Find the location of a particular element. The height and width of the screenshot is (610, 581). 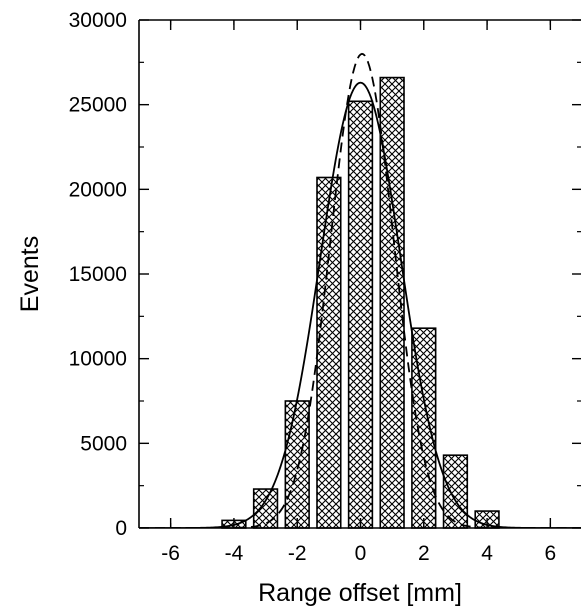

y-axis-title: Events is located at coordinates (30, 274).